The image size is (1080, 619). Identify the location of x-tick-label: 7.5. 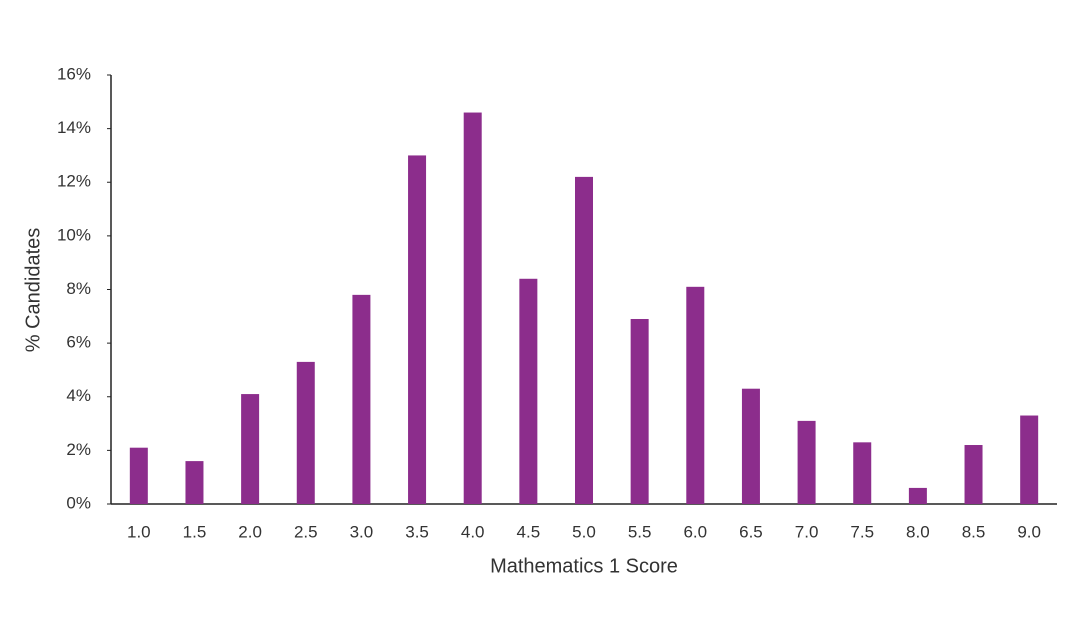
(862, 531).